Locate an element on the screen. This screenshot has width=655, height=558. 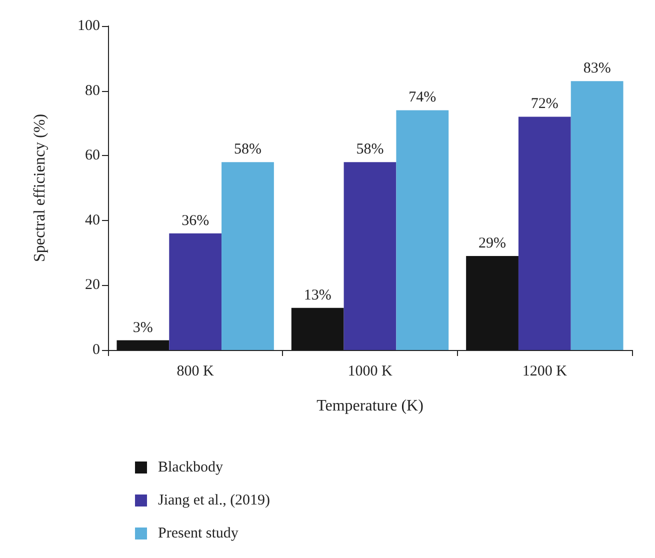
legend-label: Blackbody is located at coordinates (191, 468).